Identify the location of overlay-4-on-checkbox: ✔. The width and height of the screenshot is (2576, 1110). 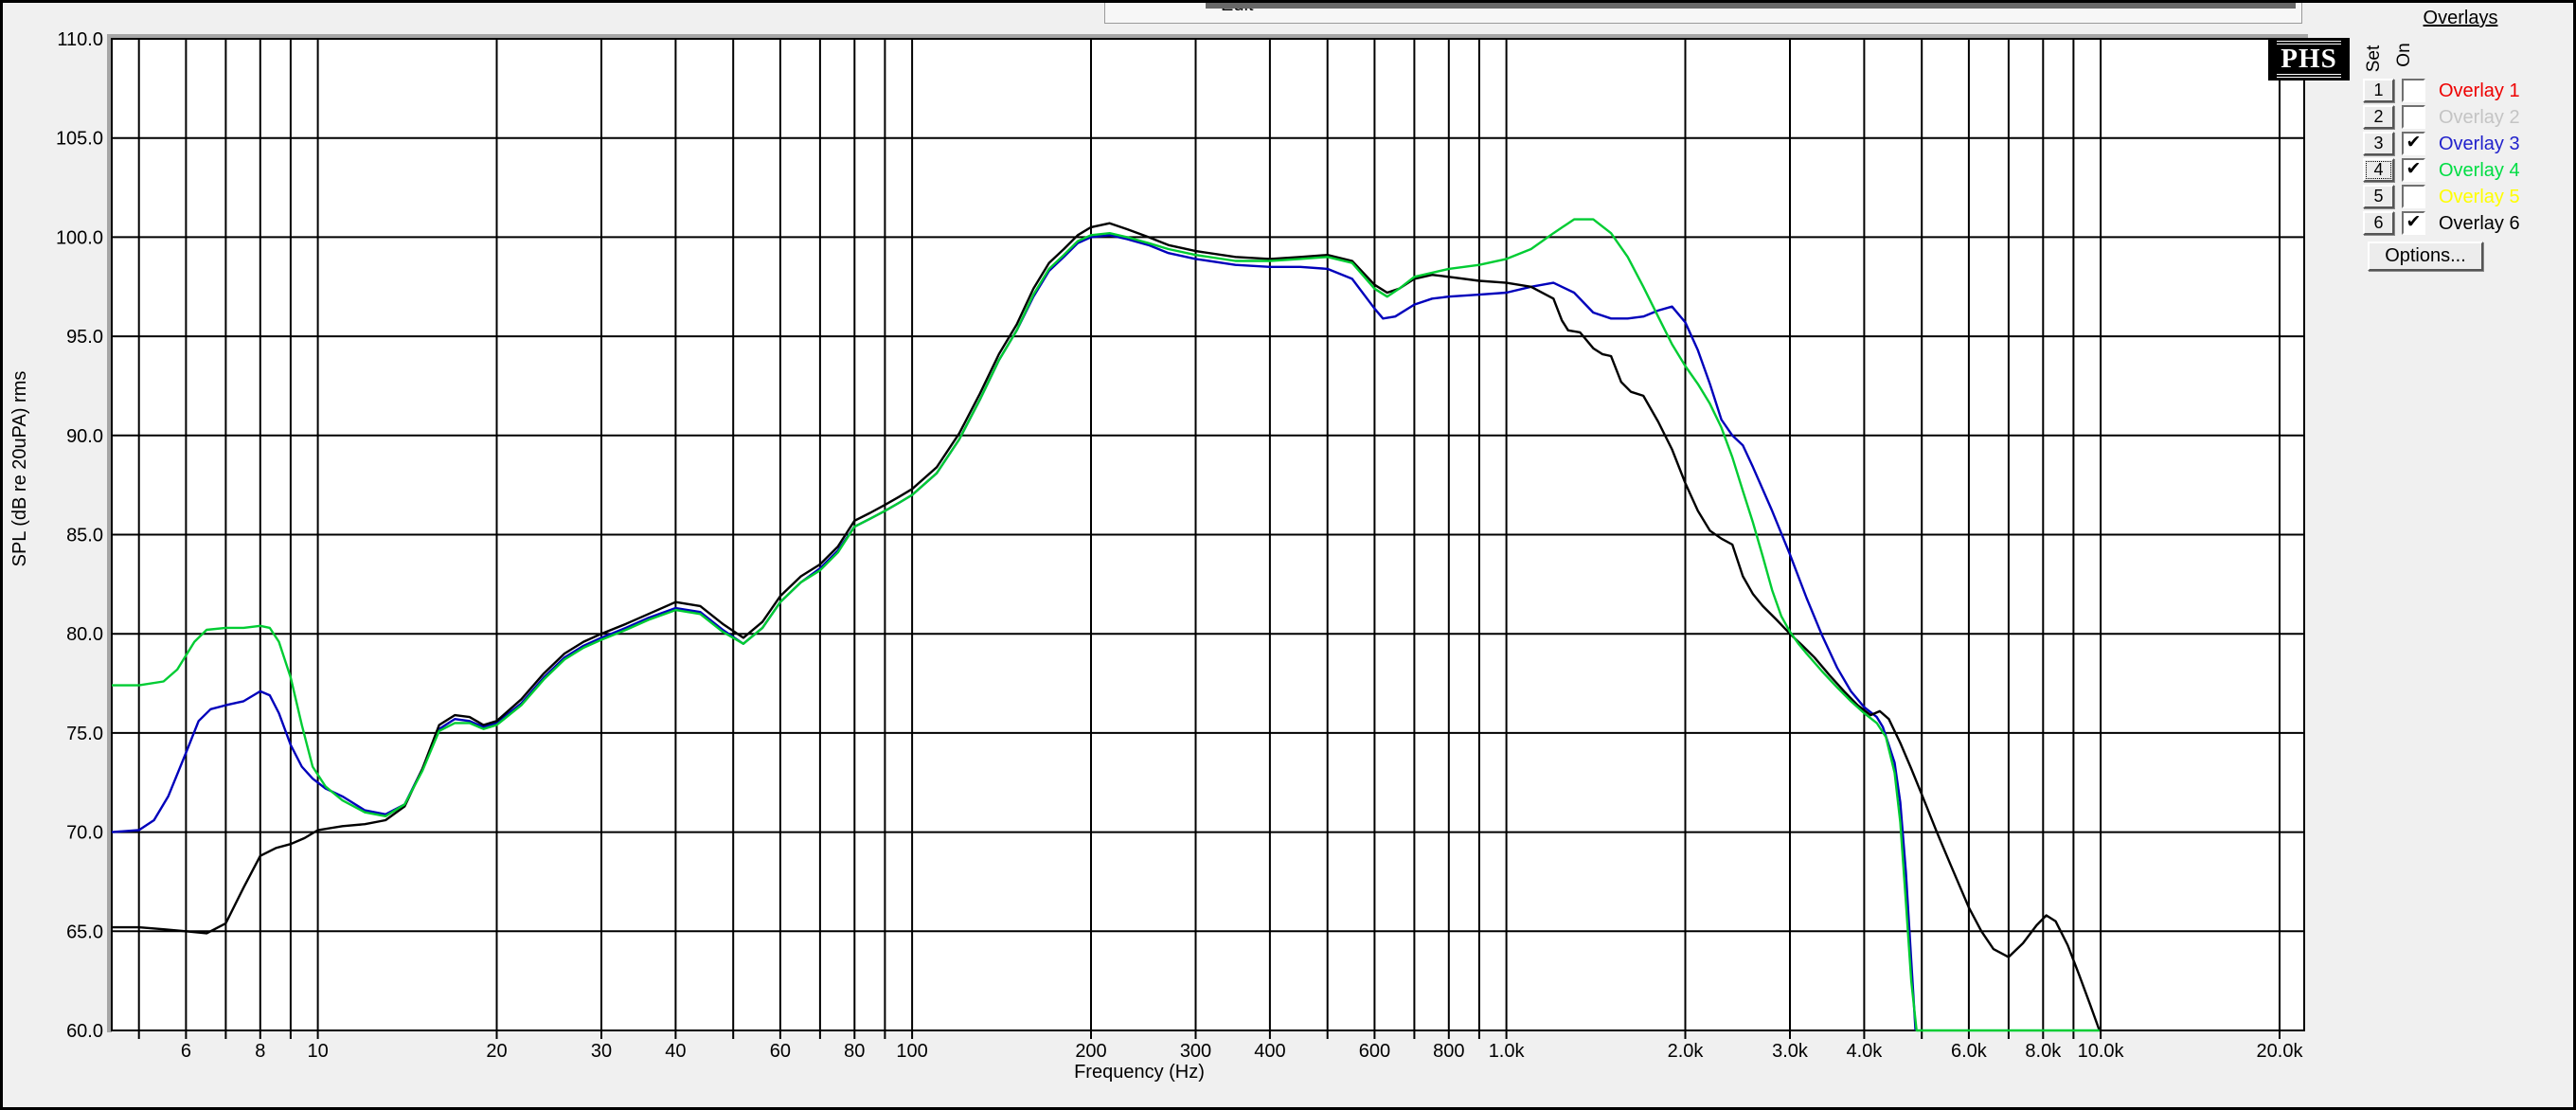
(2413, 170).